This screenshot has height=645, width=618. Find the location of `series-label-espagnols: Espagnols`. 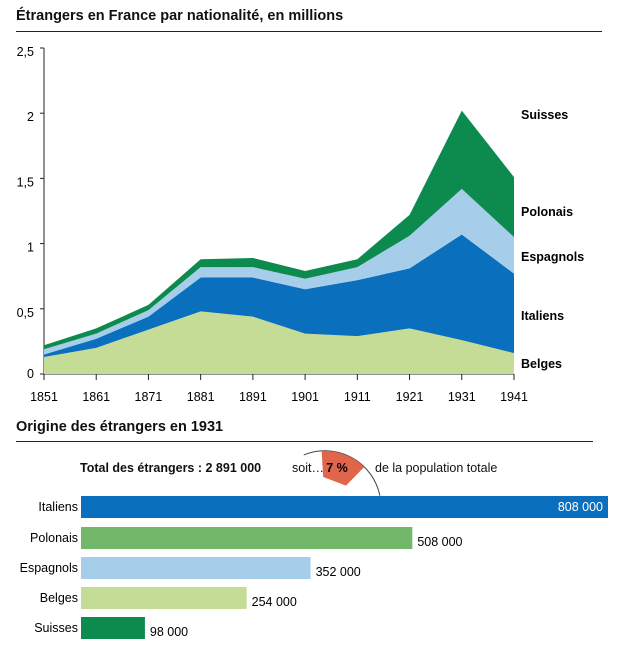

series-label-espagnols: Espagnols is located at coordinates (552, 257).